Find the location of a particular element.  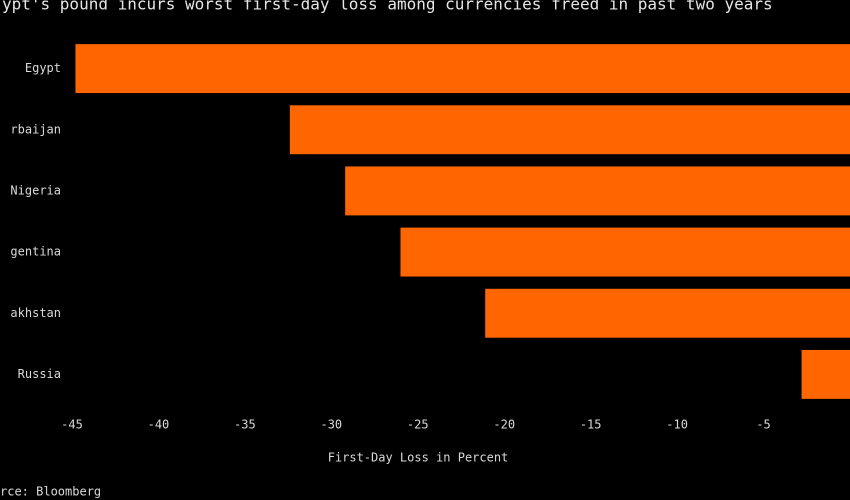

source: rce: Bloomberg is located at coordinates (50, 492).